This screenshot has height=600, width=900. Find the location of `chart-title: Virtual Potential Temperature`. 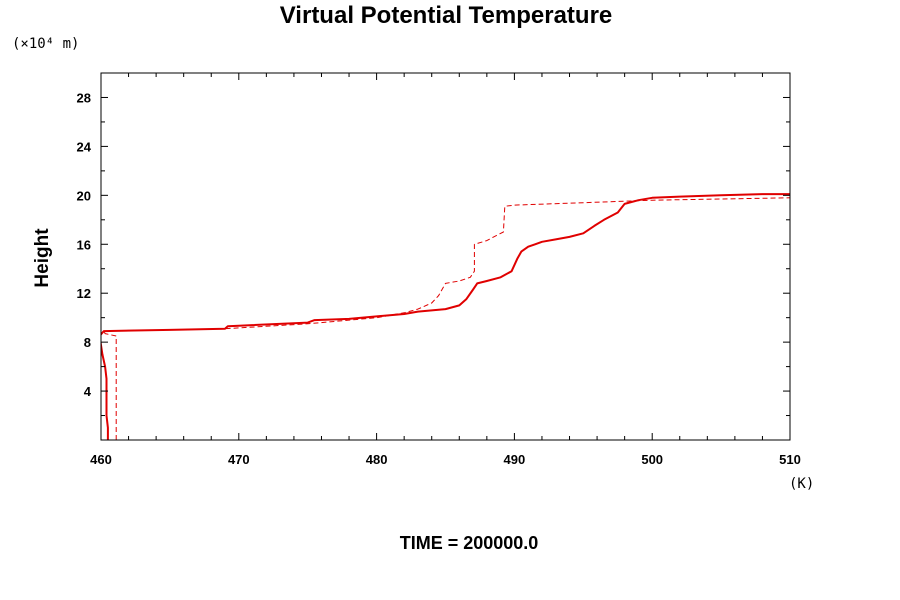

chart-title: Virtual Potential Temperature is located at coordinates (446, 15).